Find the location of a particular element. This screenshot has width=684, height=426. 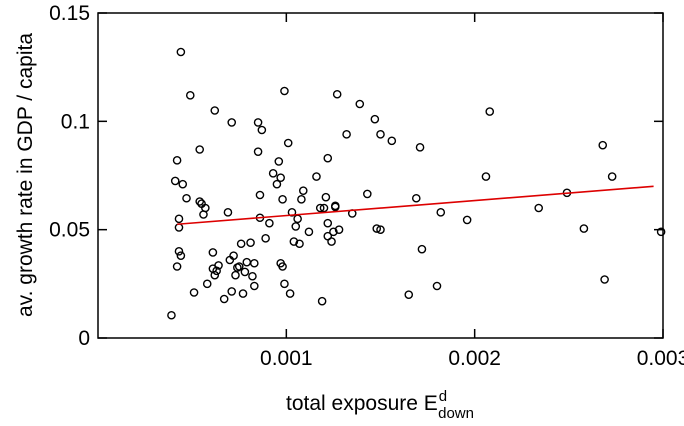

x-tick-label: 0.002 is located at coordinates (474, 358).